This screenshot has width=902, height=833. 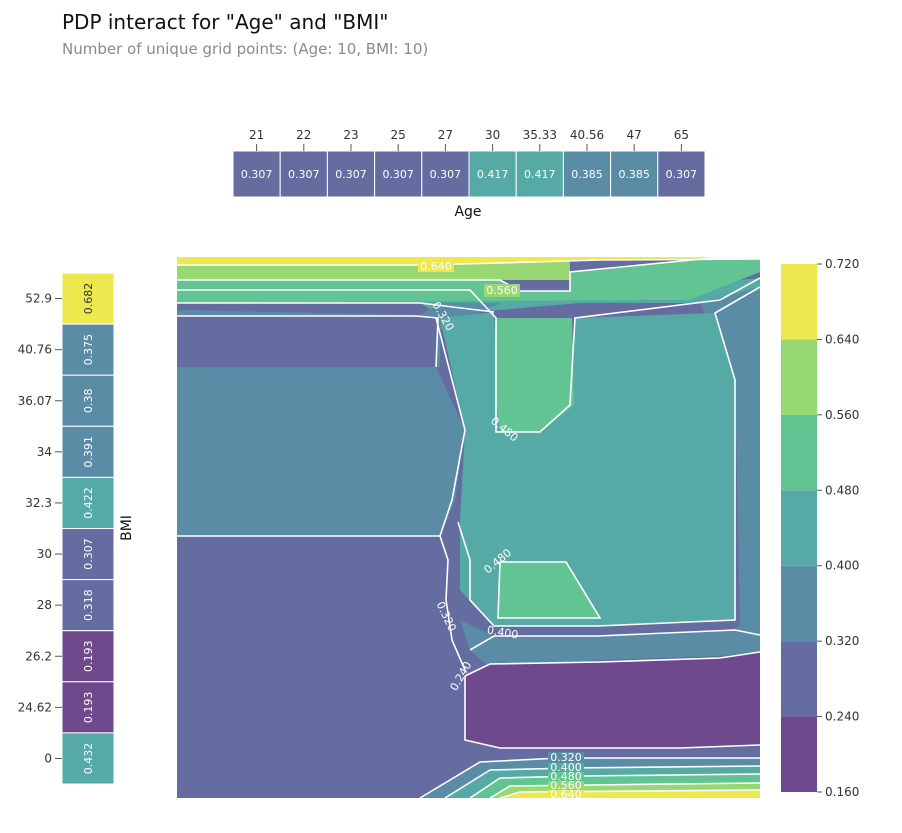 What do you see at coordinates (842, 339) in the screenshot?
I see `colorbar-tick-label: 0.640` at bounding box center [842, 339].